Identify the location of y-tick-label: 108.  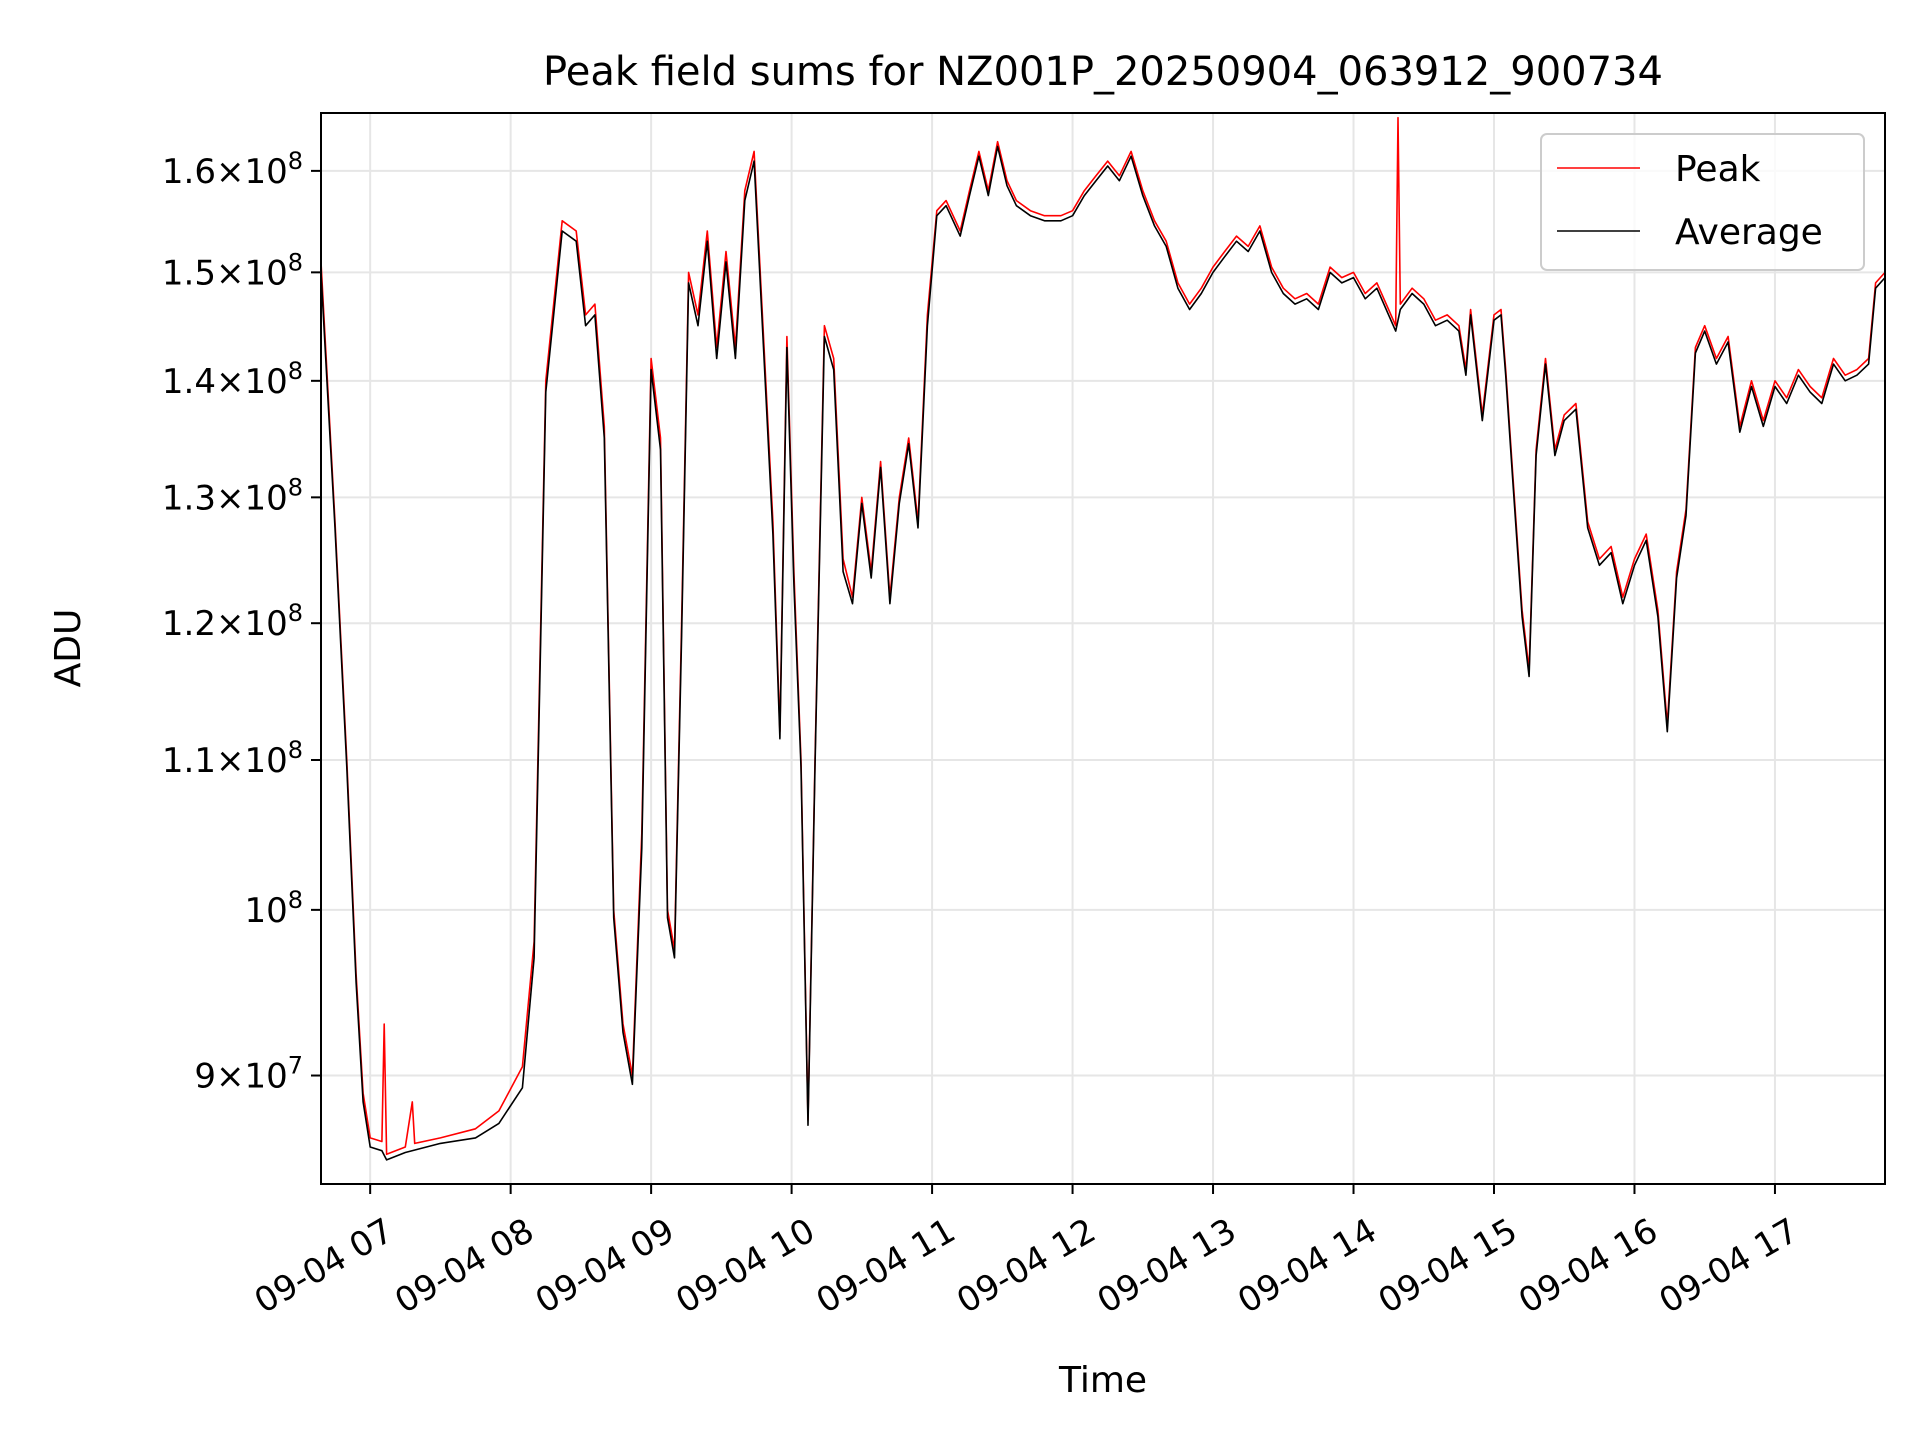
(273, 908).